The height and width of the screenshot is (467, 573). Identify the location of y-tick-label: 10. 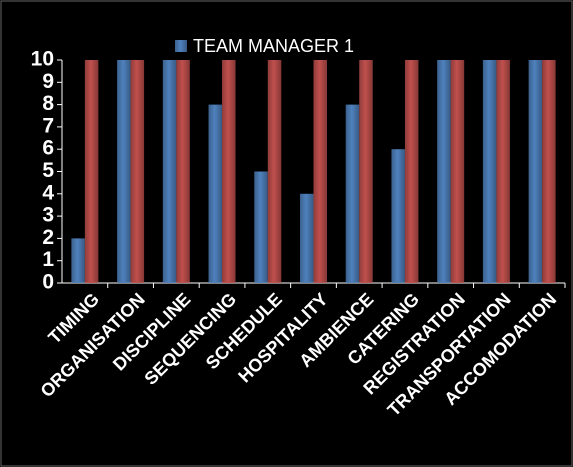
(42, 59).